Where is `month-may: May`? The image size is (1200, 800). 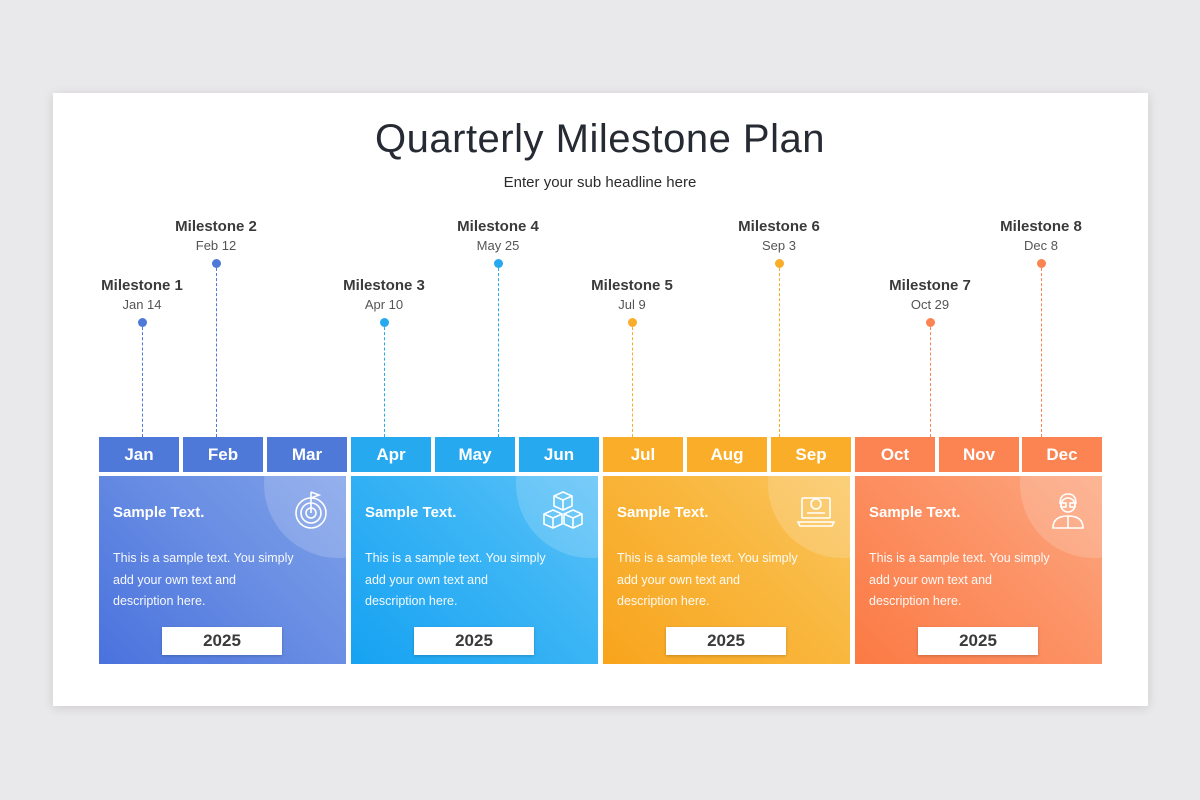 month-may: May is located at coordinates (475, 454).